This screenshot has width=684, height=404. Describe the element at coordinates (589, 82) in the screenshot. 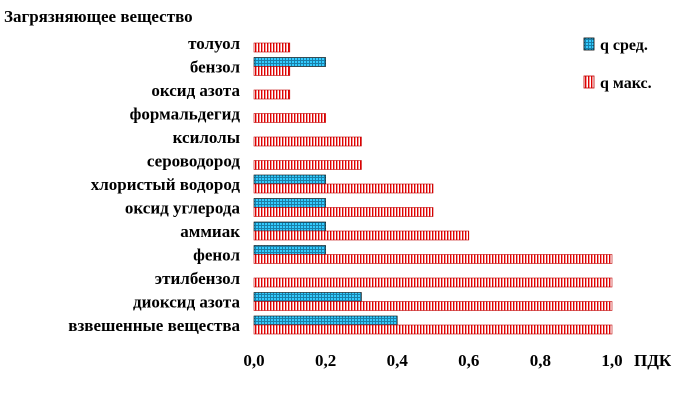

I see `legend-swatch-max` at that location.